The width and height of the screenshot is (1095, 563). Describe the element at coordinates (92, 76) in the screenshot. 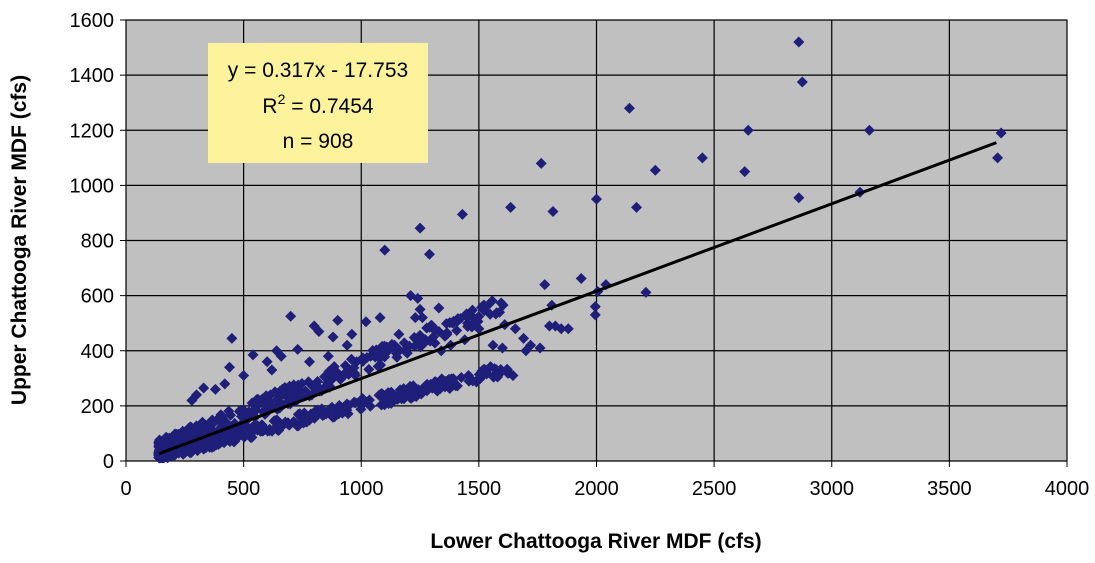

I see `y-tick-label: 1400` at that location.